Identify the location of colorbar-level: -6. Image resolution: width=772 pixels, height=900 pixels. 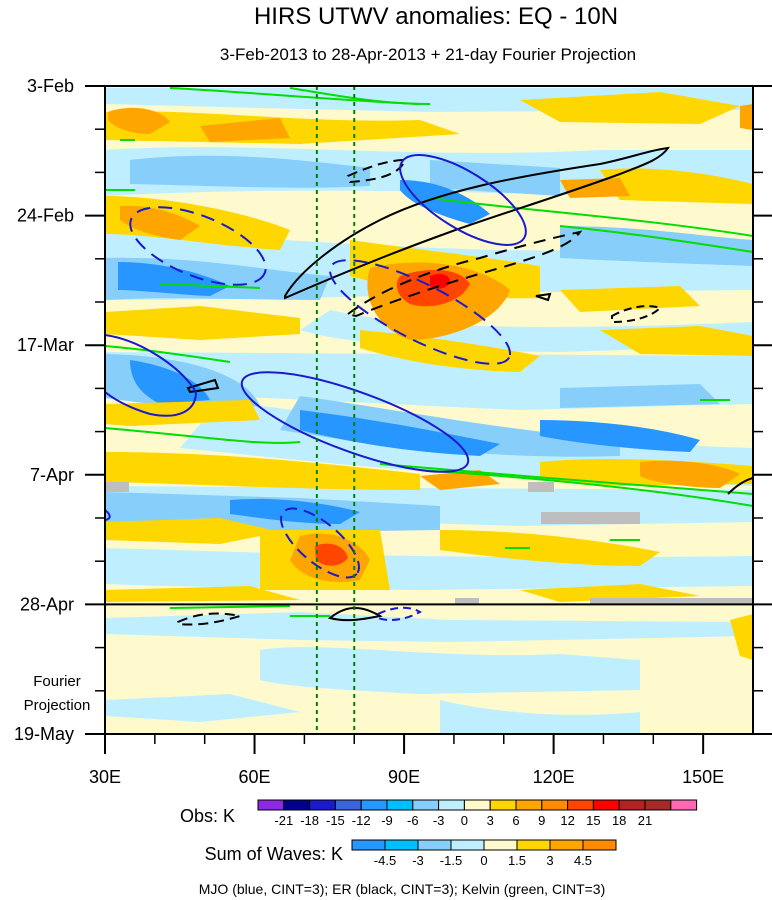
(413, 820).